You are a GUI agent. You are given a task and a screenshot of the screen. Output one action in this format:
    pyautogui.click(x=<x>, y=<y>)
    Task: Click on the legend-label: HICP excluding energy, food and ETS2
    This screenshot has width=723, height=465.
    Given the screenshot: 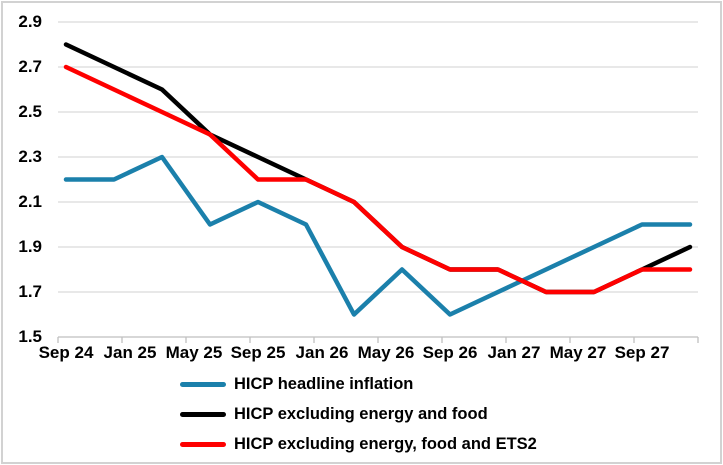 What is the action you would take?
    pyautogui.click(x=385, y=443)
    